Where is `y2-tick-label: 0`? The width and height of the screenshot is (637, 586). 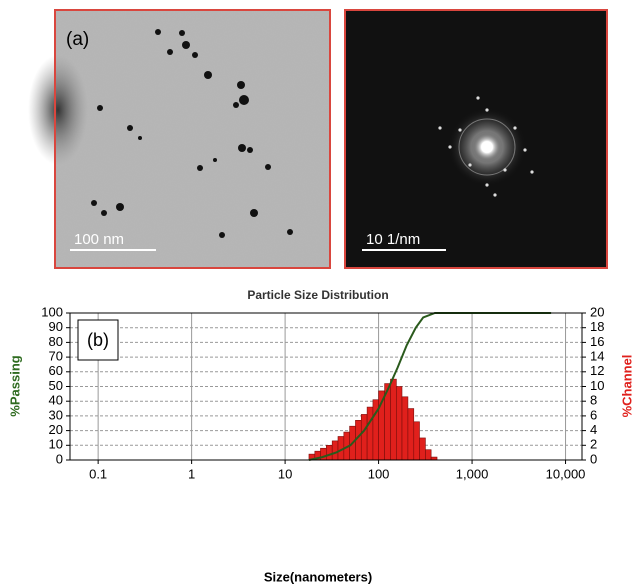
y2-tick-label: 0 is located at coordinates (593, 458).